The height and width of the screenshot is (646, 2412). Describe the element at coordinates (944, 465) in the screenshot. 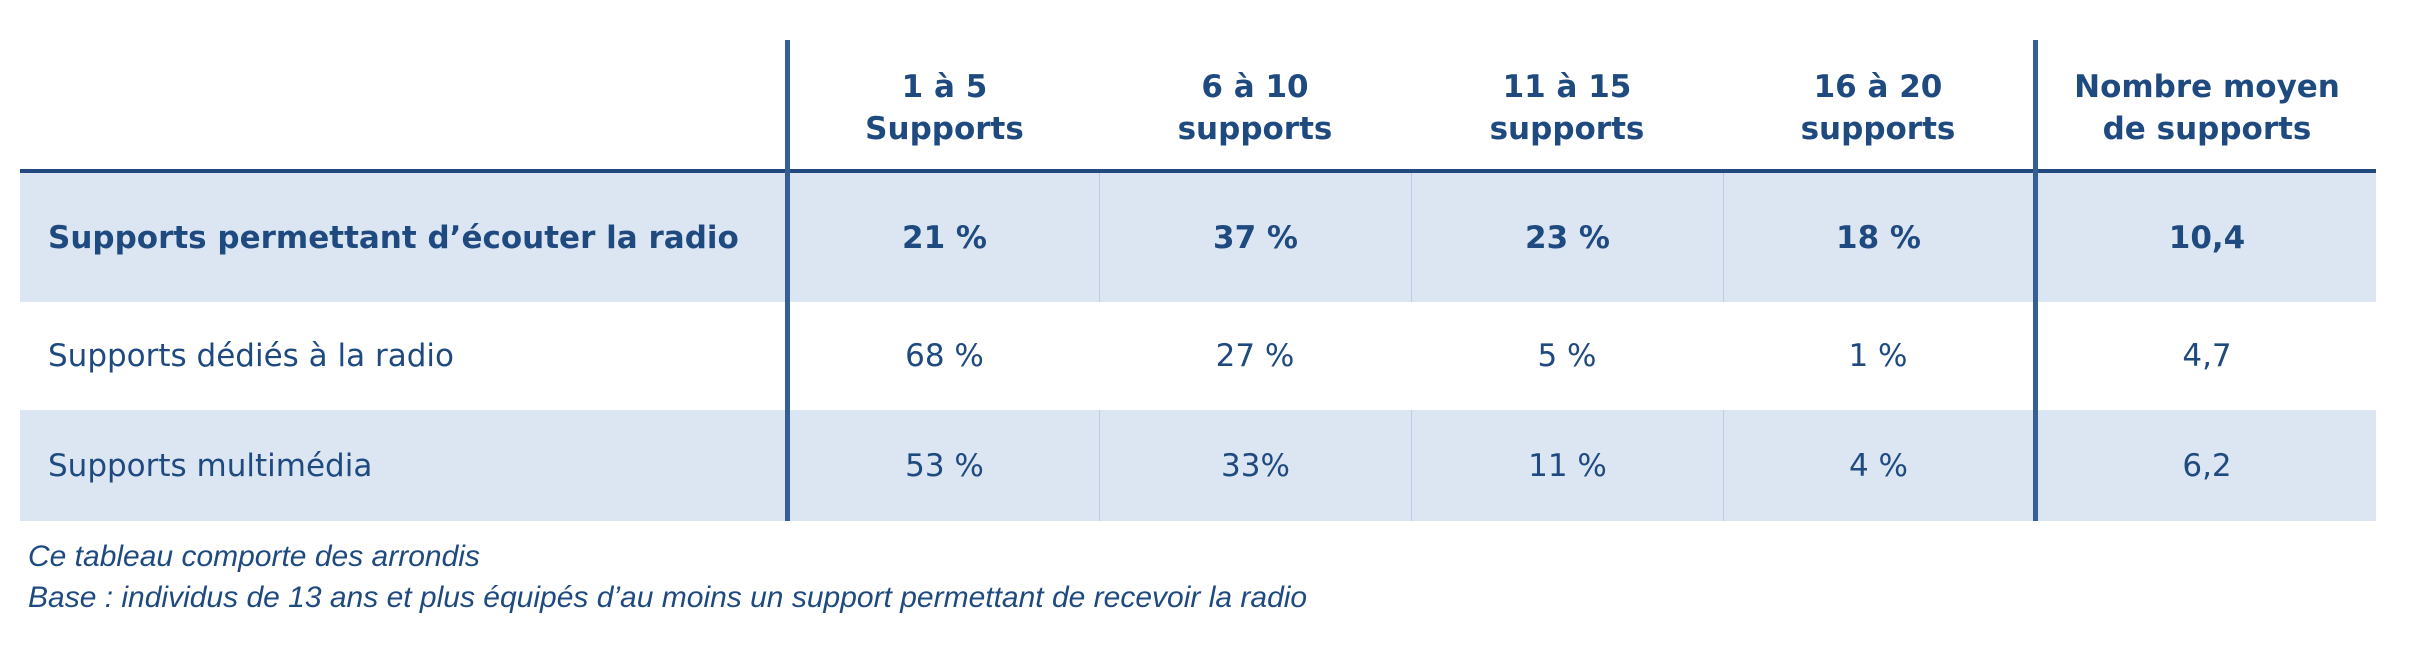

I see `table-cell: 53 %` at that location.